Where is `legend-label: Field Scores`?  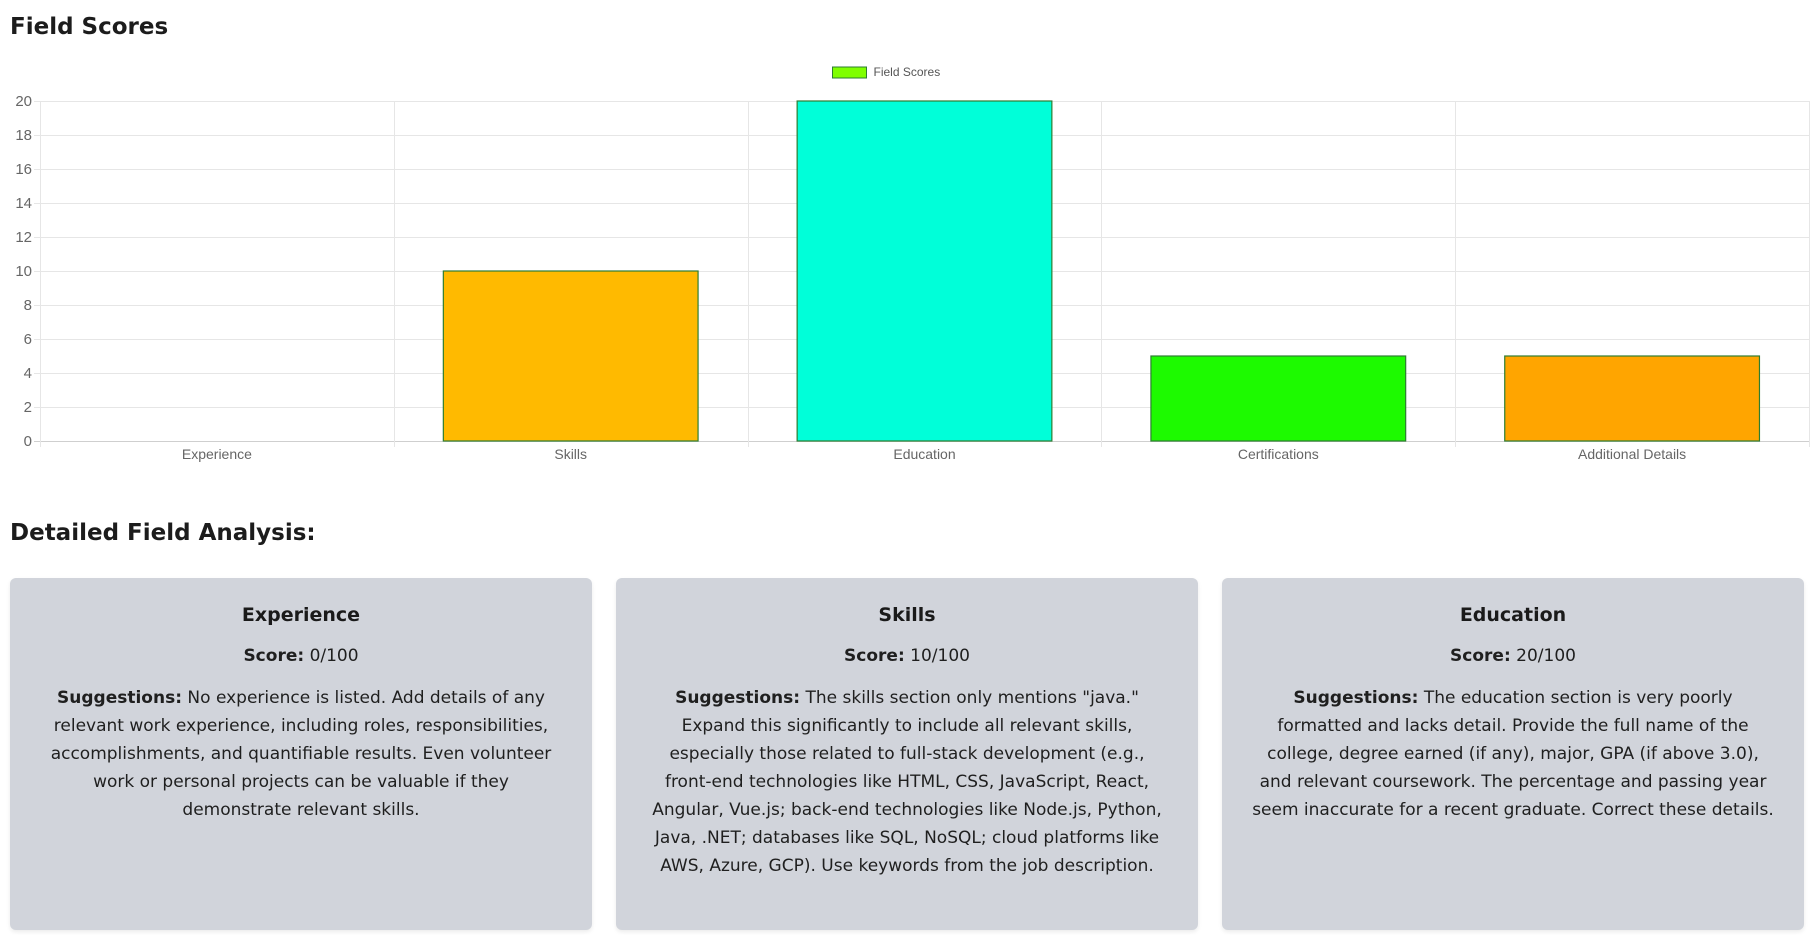 legend-label: Field Scores is located at coordinates (907, 72).